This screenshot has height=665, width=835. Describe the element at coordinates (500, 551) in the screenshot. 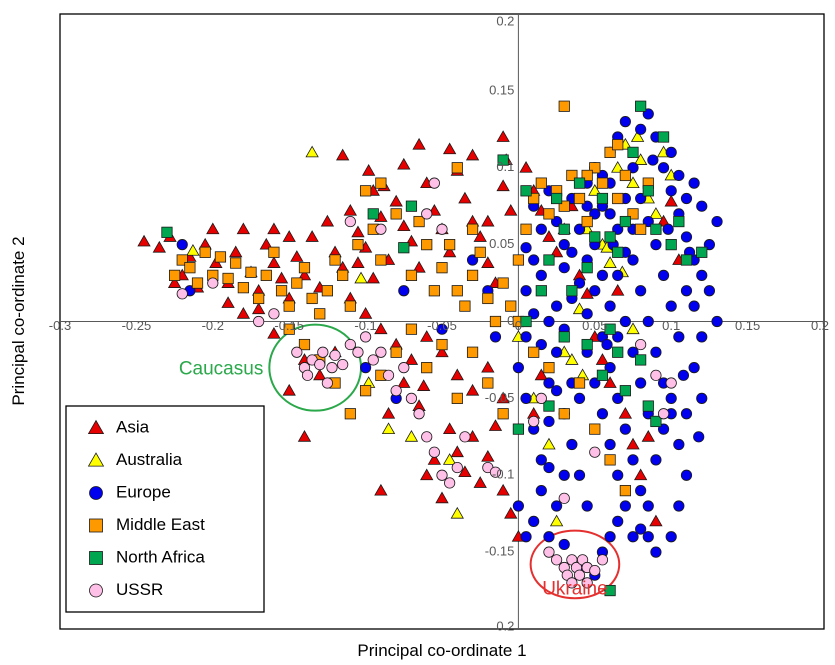

I see `y-tick-label: -0.15` at that location.